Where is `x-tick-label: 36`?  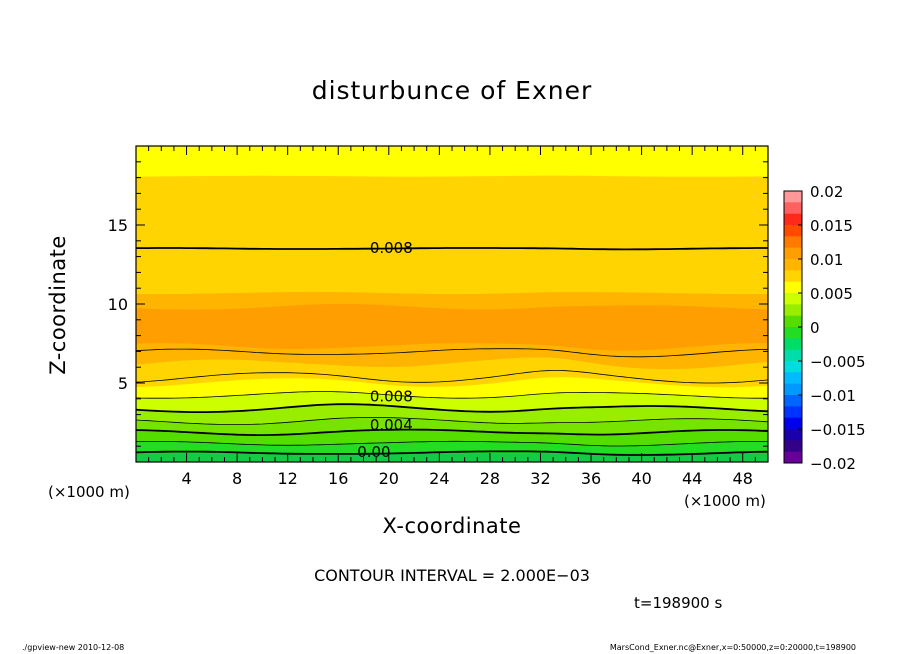
x-tick-label: 36 is located at coordinates (591, 478).